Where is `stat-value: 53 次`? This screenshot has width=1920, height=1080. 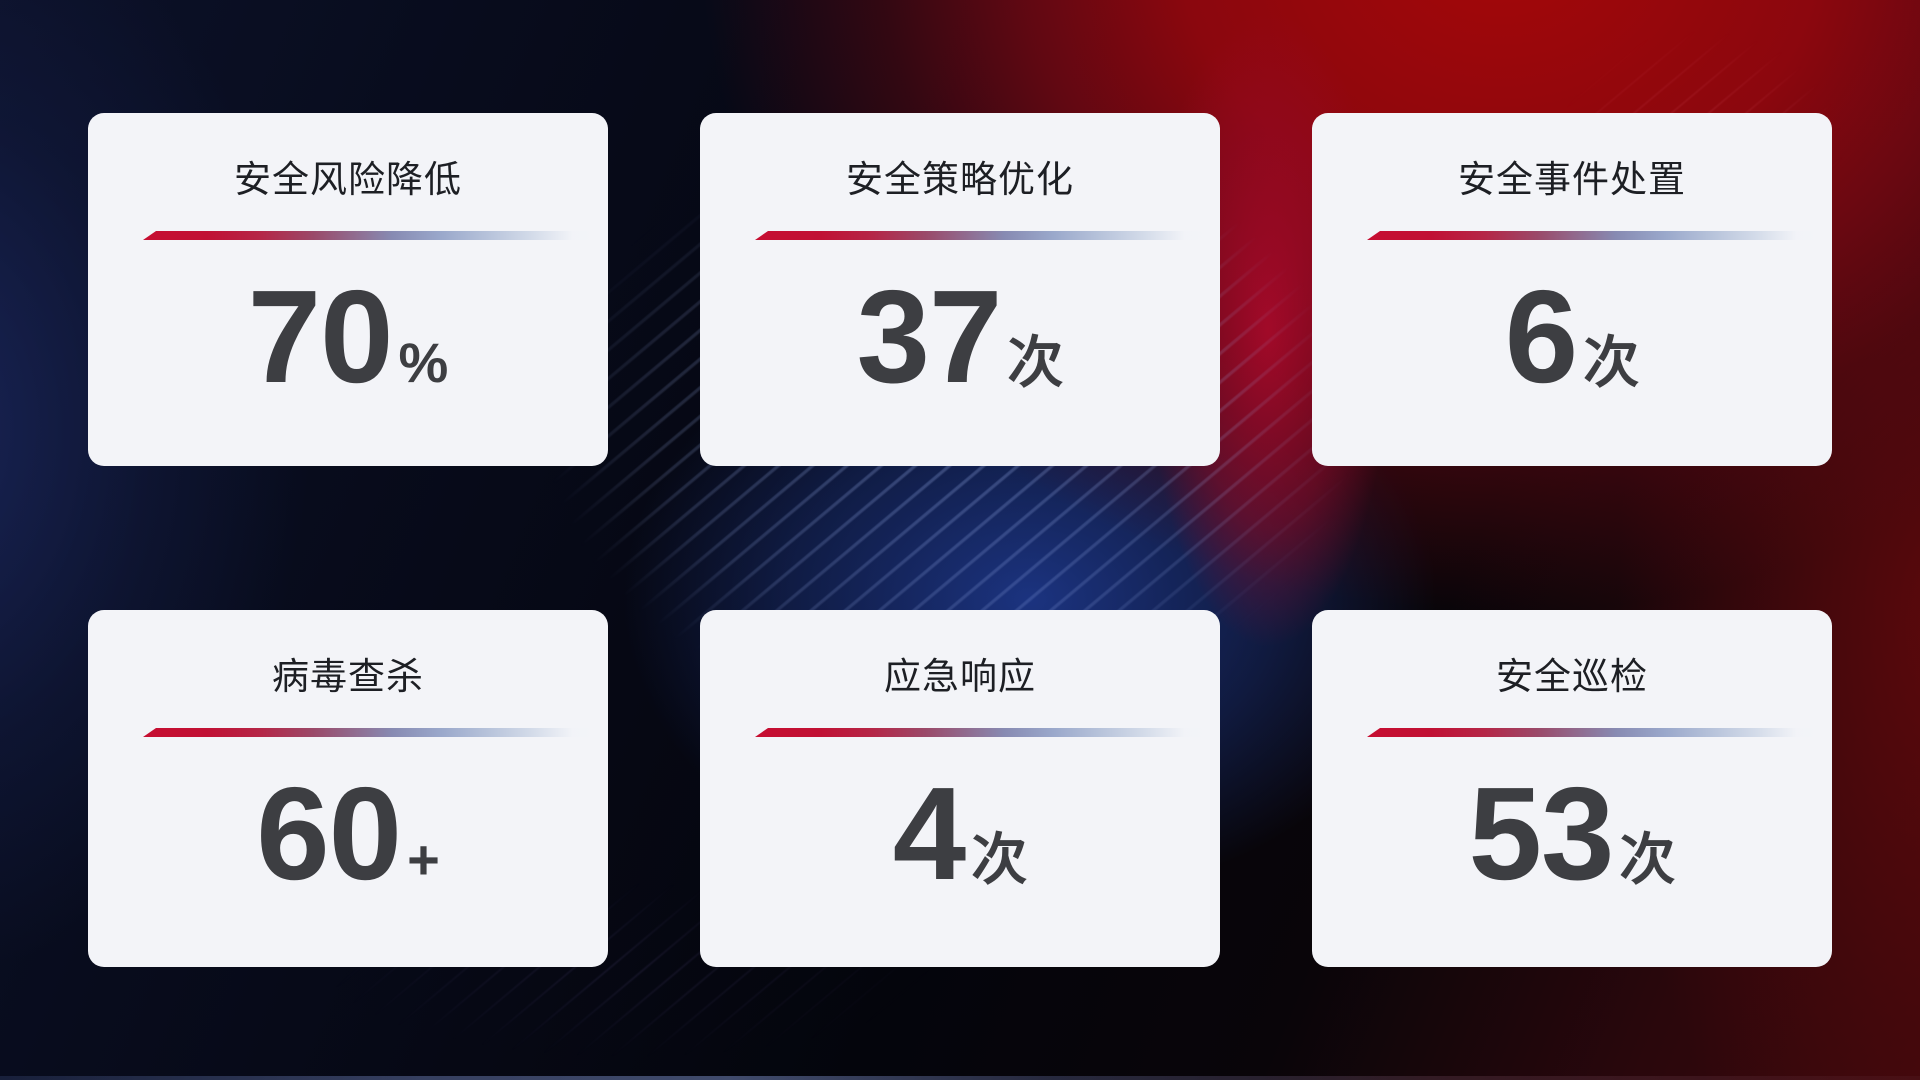 stat-value: 53 次 is located at coordinates (1572, 854).